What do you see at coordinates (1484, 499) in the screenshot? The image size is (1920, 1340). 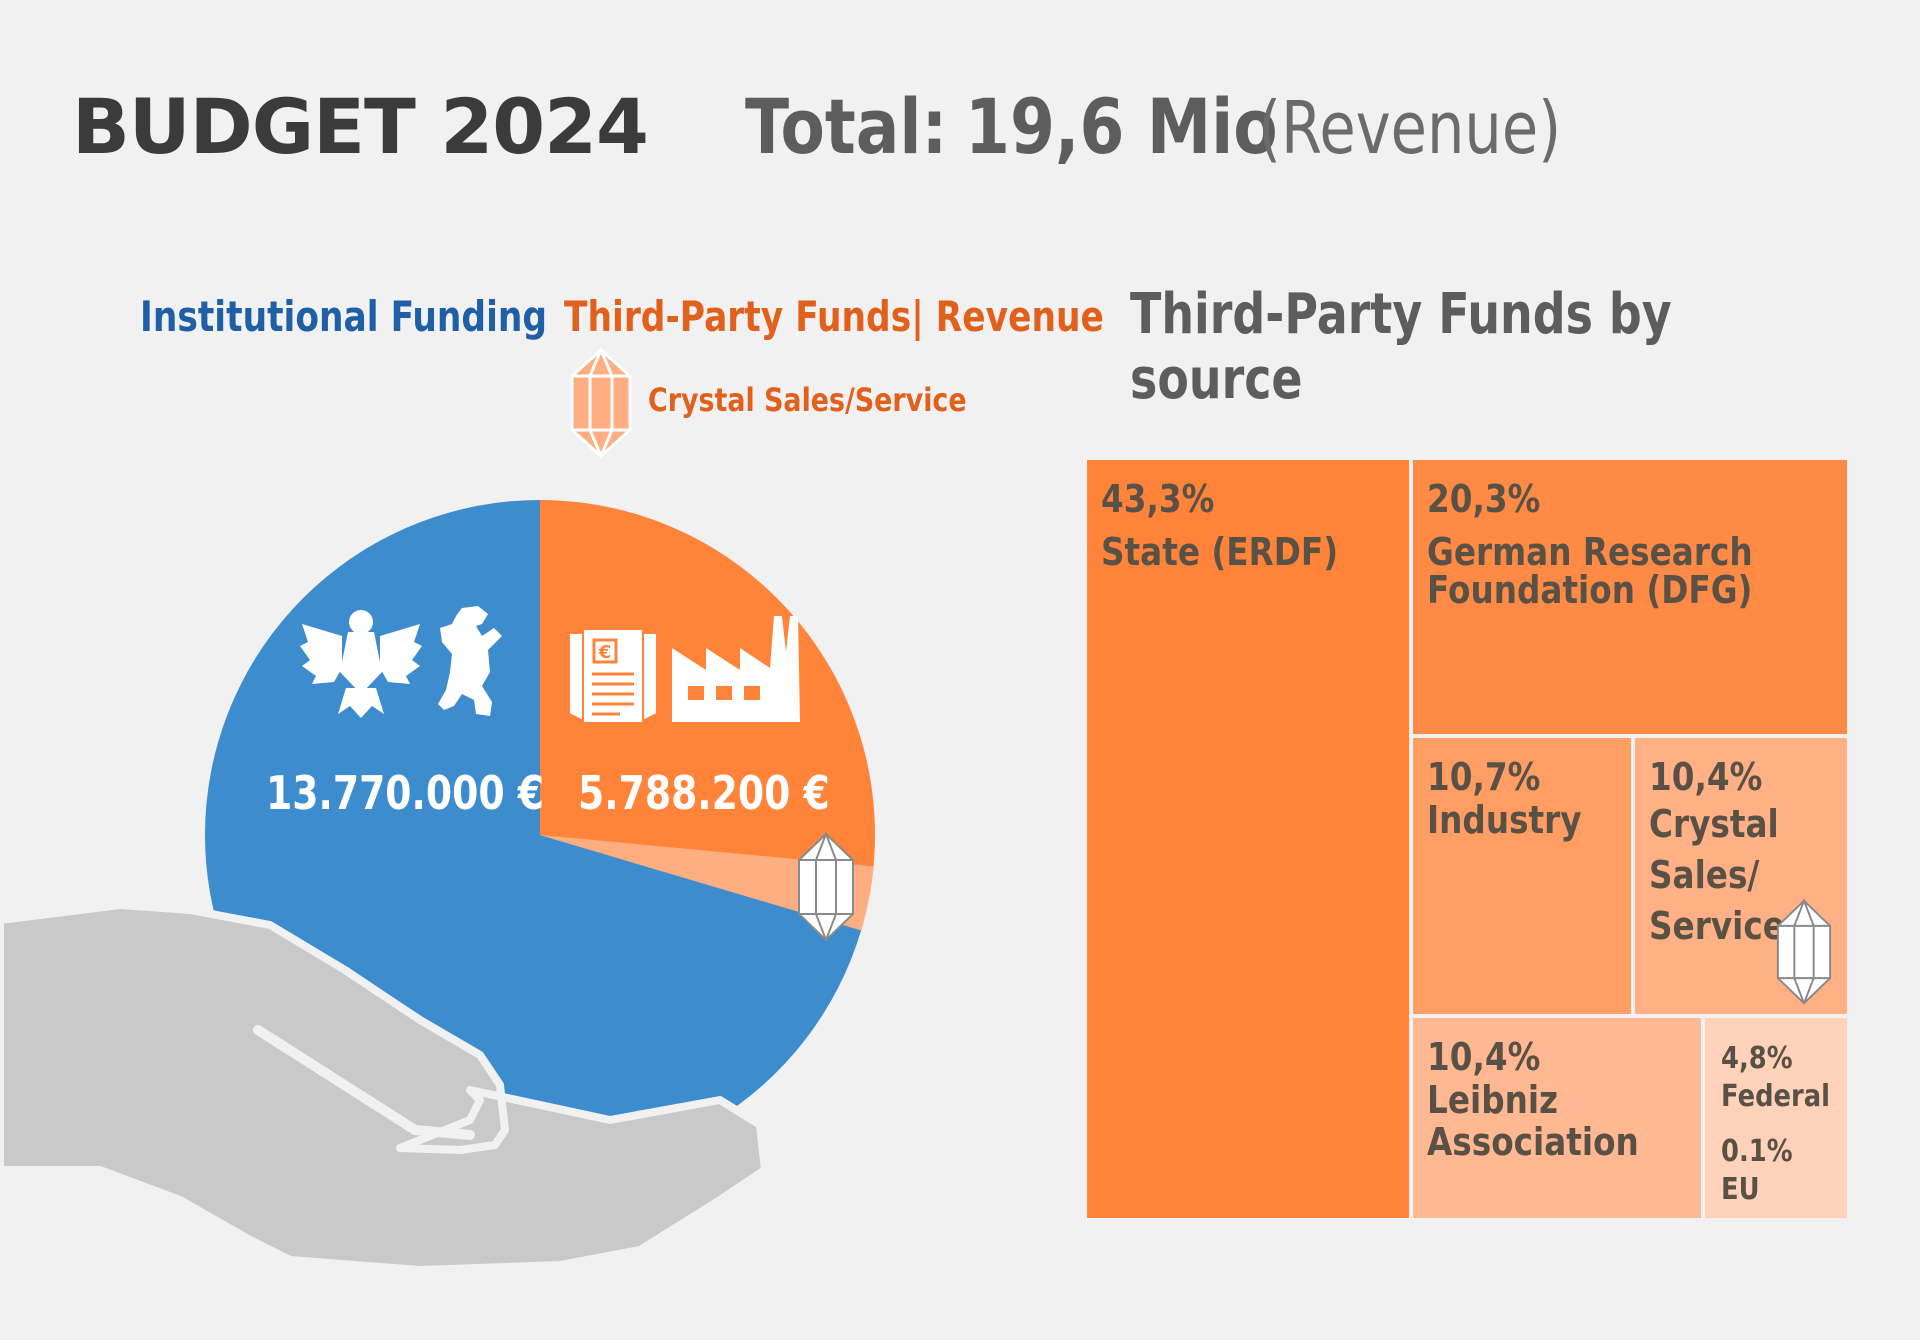 I see `treemap-pct-label: 20,3%` at bounding box center [1484, 499].